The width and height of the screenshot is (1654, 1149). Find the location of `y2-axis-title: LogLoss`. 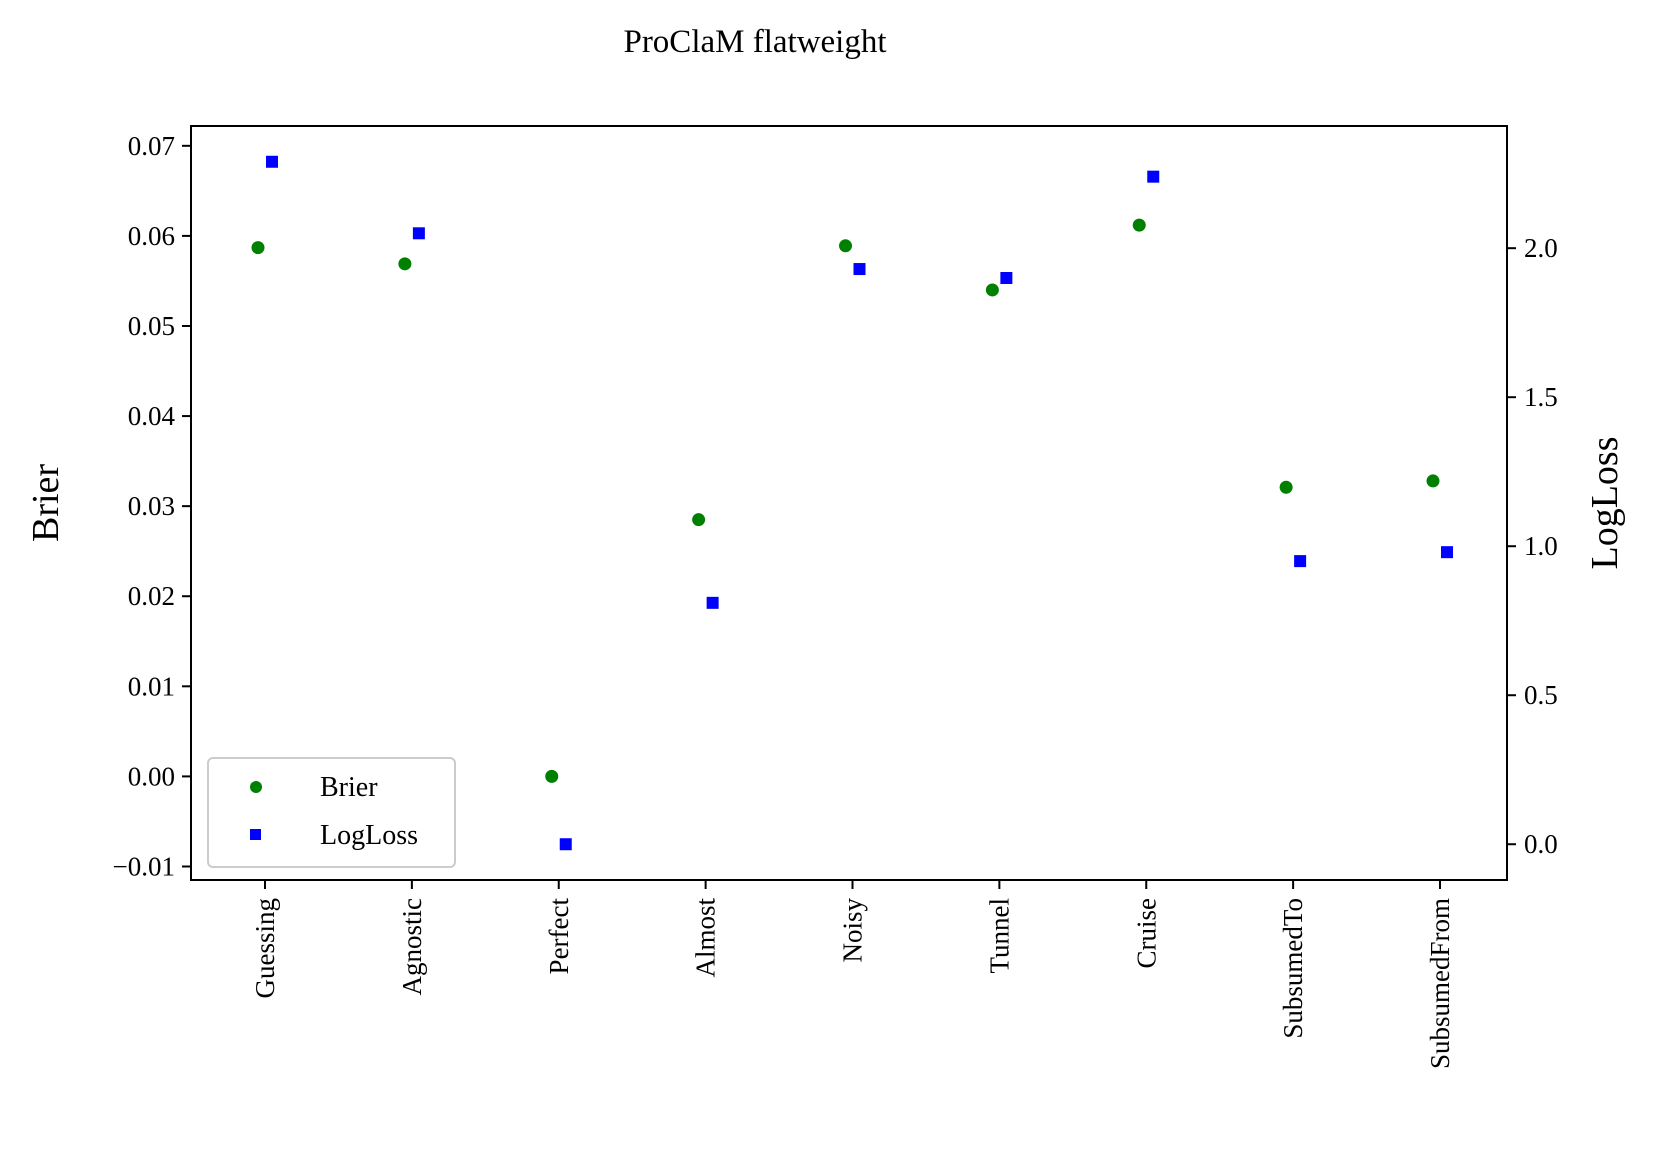

y2-axis-title: LogLoss is located at coordinates (1605, 503).